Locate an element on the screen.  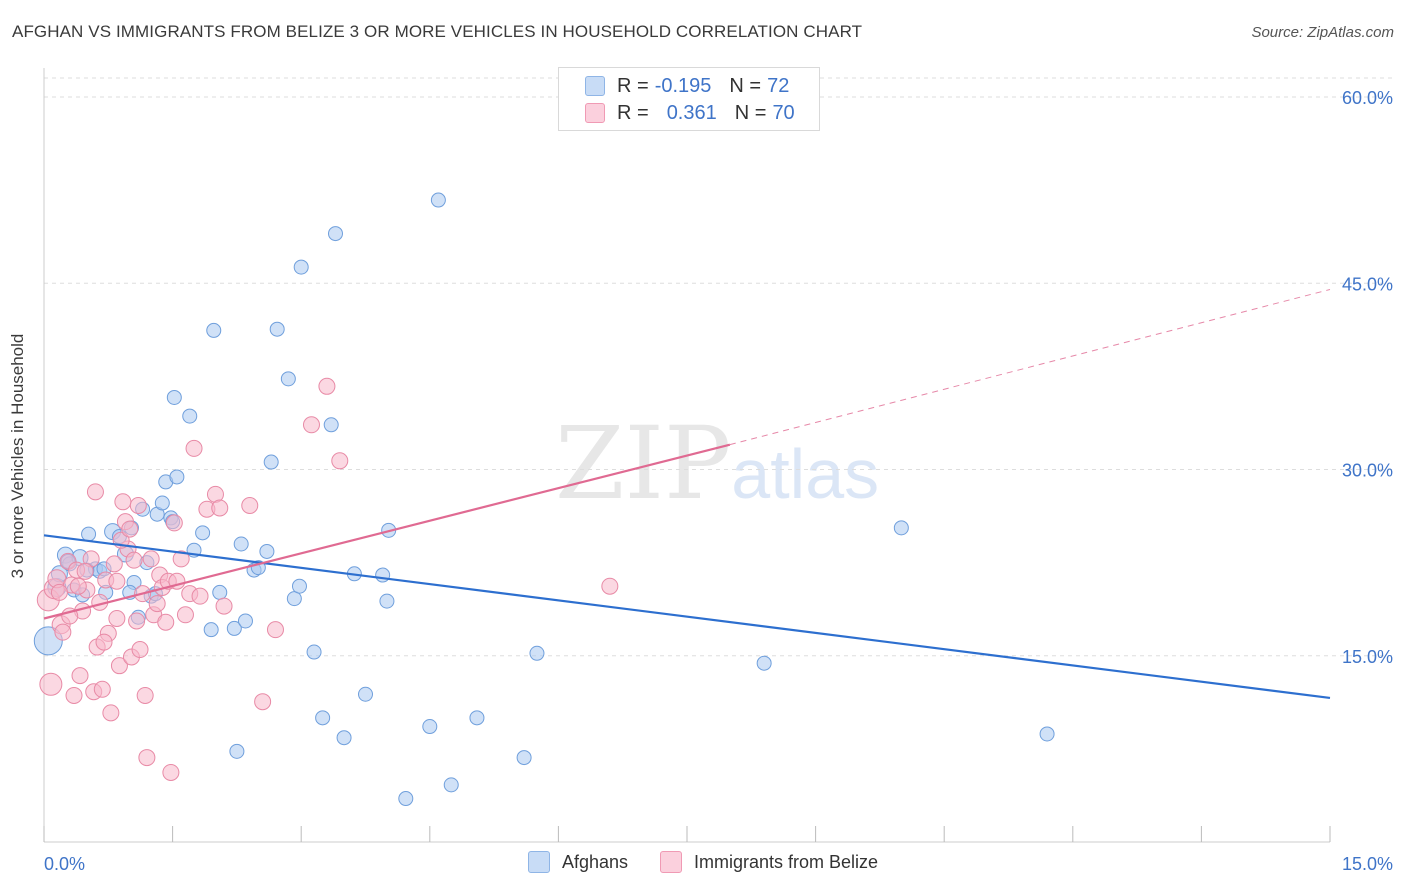
legend: Afghans Immigrants from Belize is located at coordinates (703, 862).